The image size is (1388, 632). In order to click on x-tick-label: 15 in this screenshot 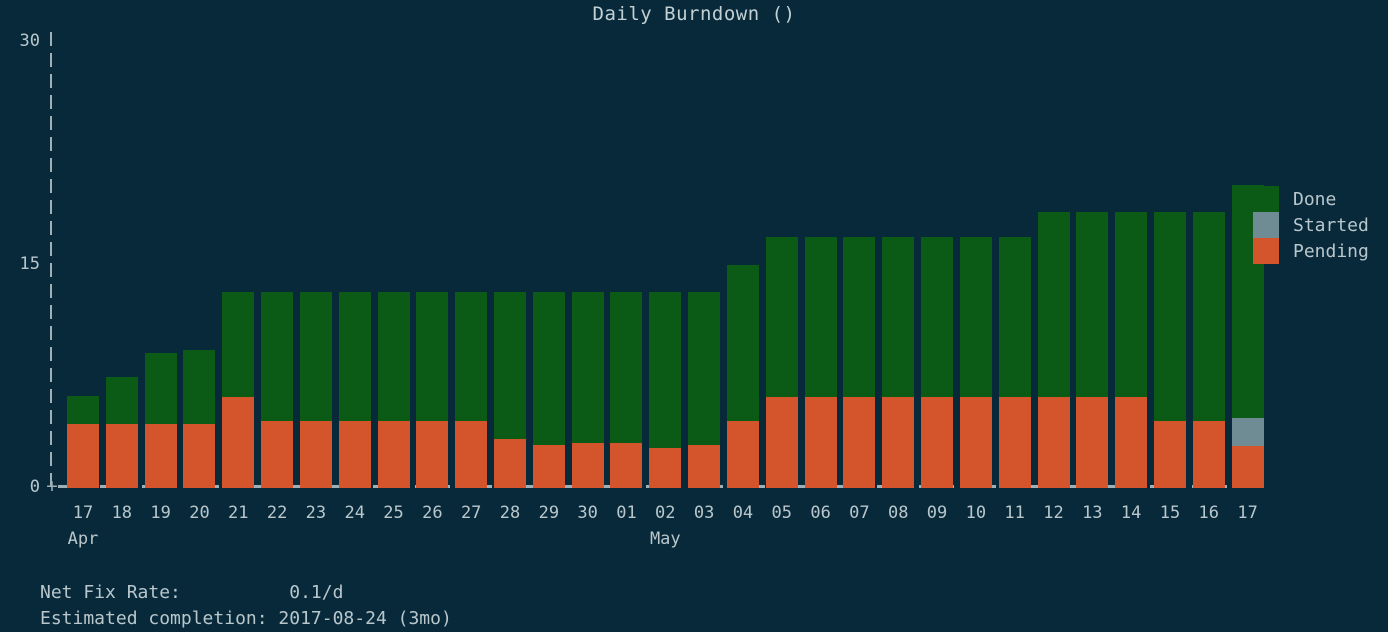, I will do `click(1170, 513)`.